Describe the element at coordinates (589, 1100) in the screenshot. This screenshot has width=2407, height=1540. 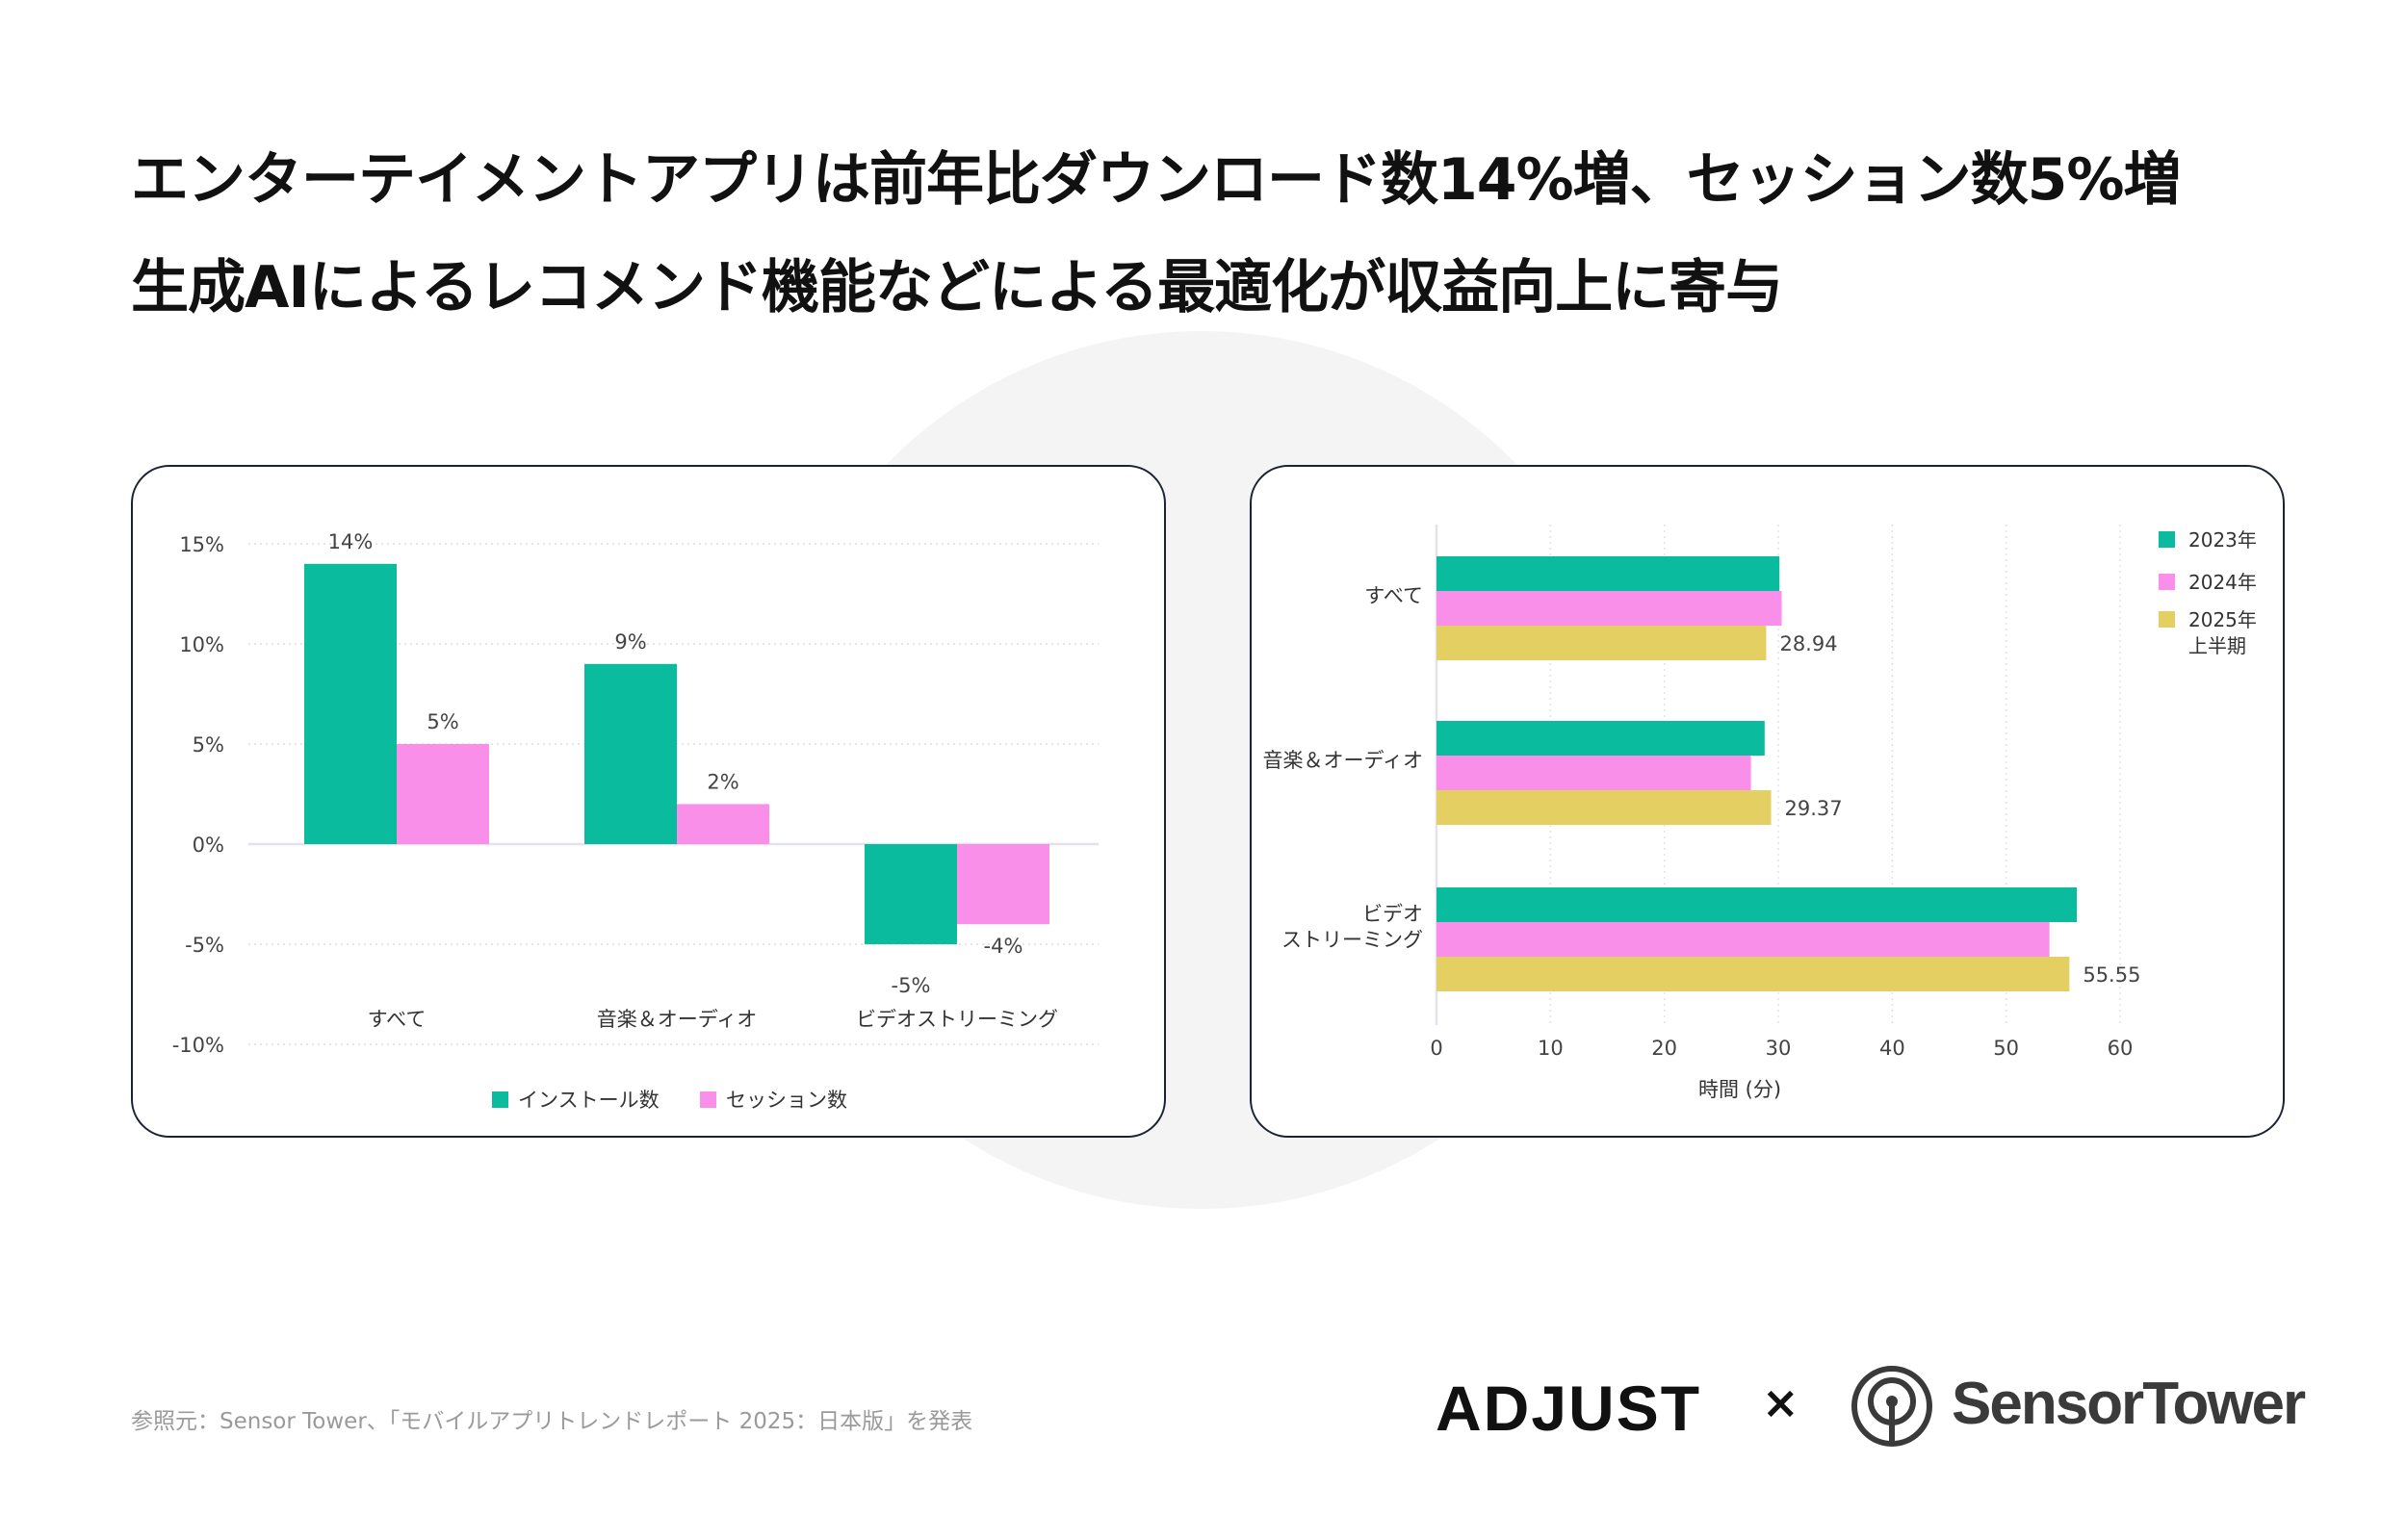
I see `legend-label: インストール数` at that location.